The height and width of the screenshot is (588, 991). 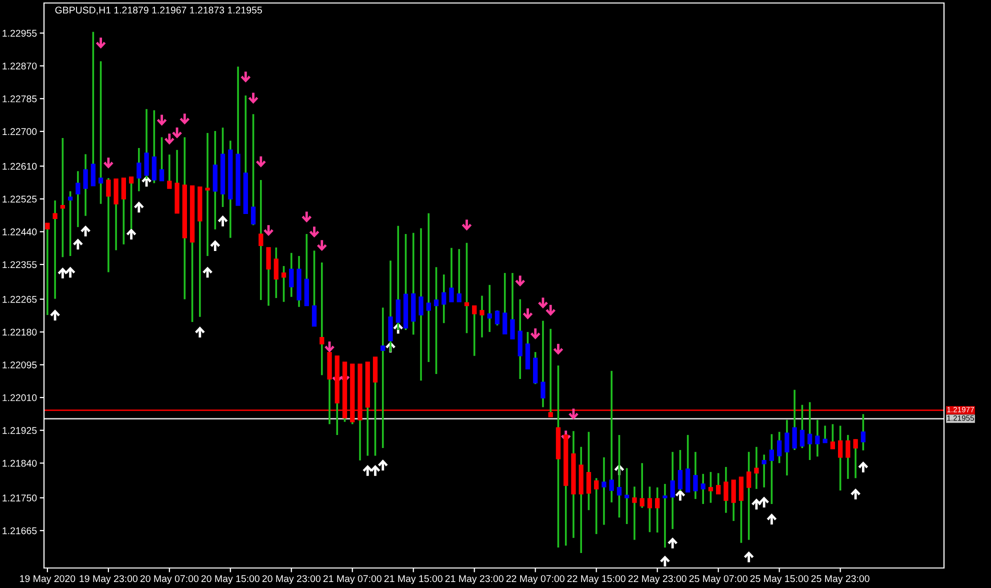 What do you see at coordinates (19, 199) in the screenshot?
I see `y-tick-label: 1.22525` at bounding box center [19, 199].